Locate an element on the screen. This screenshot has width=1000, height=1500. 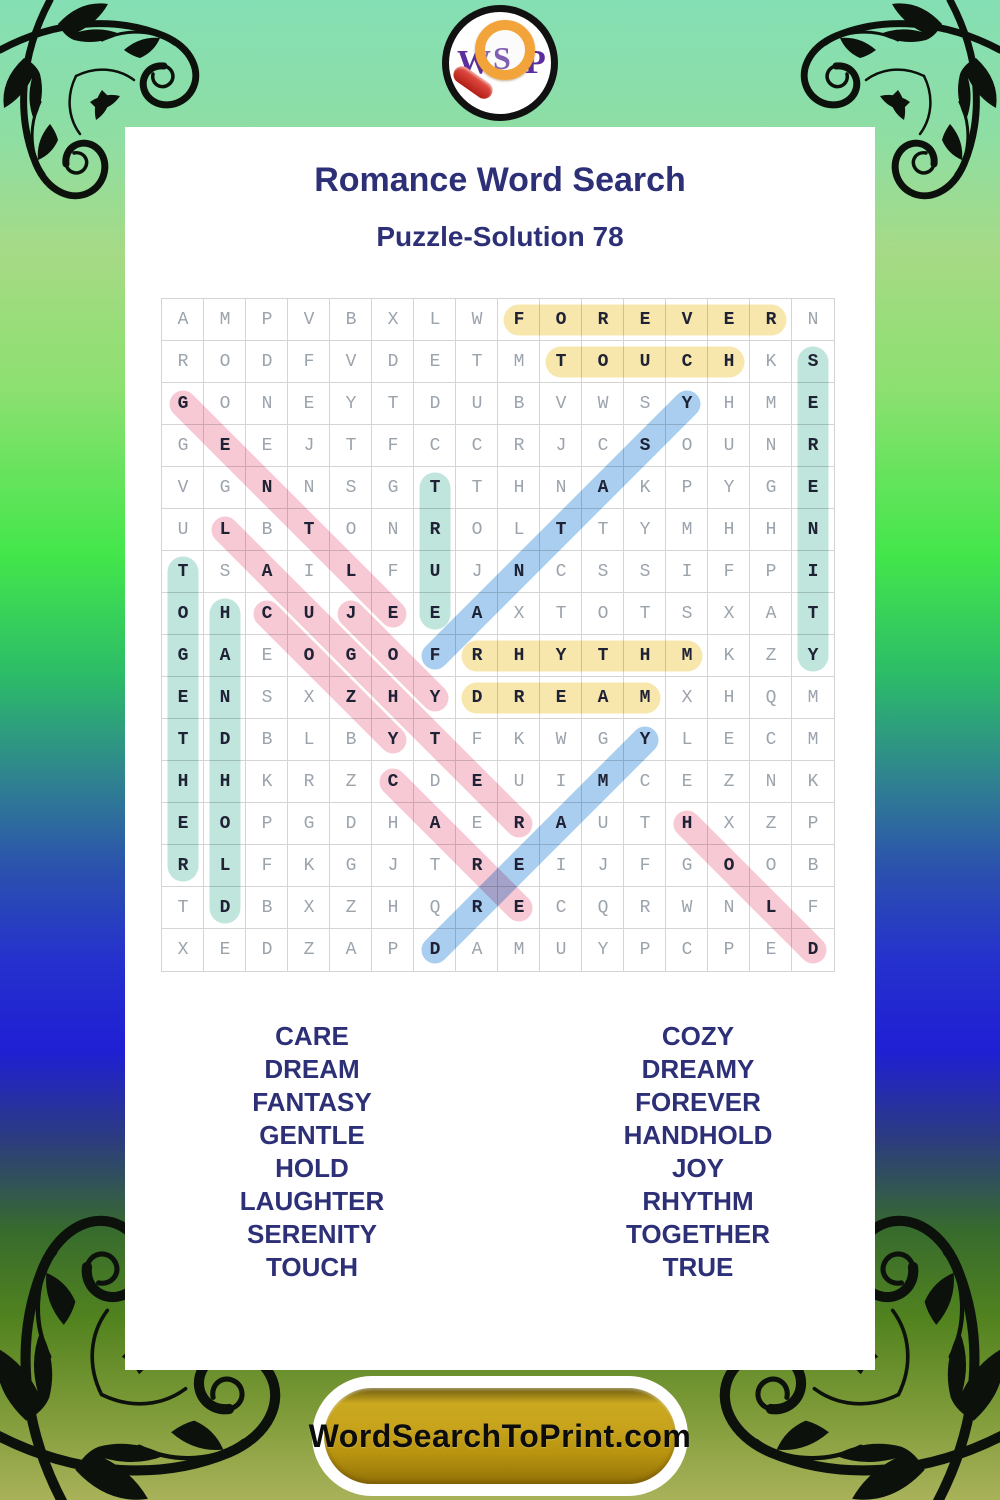
grid-letter: U is located at coordinates (645, 362).